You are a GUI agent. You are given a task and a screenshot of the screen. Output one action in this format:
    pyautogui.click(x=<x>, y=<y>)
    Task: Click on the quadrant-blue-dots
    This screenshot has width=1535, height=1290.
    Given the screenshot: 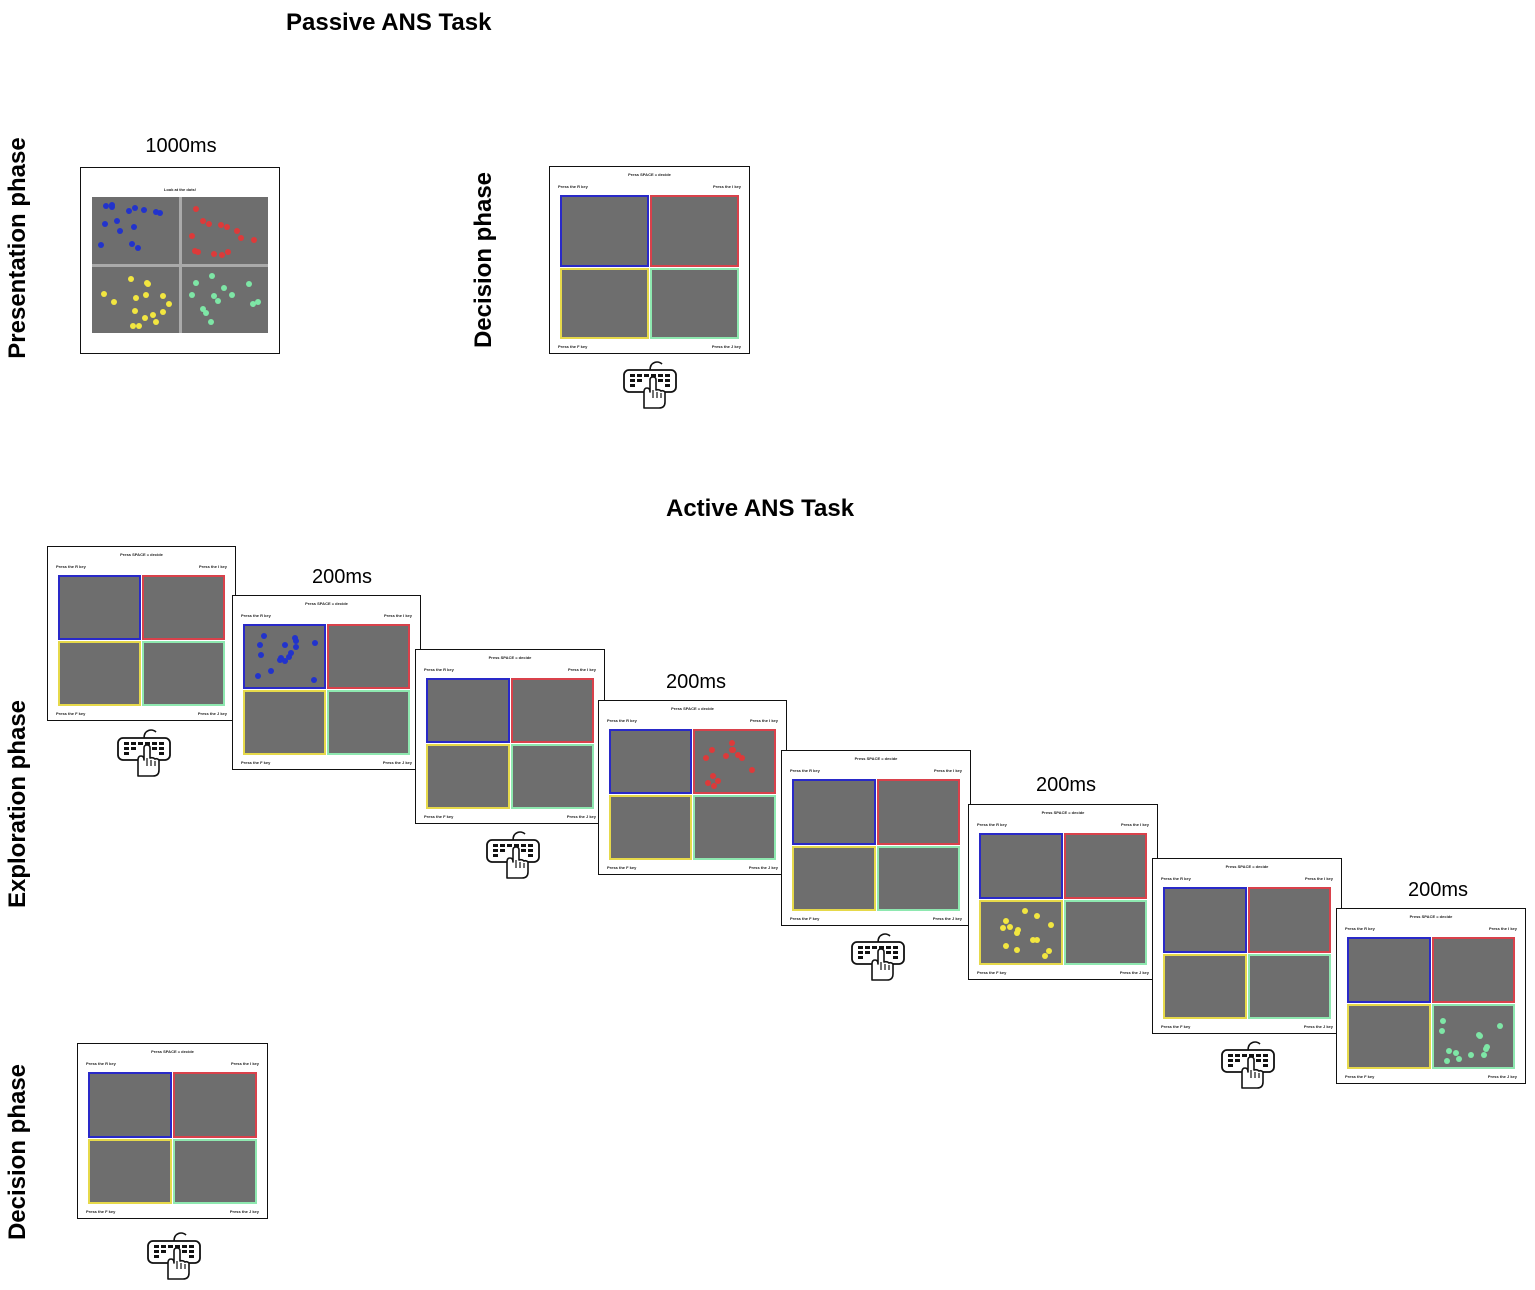 What is the action you would take?
    pyautogui.click(x=135, y=230)
    